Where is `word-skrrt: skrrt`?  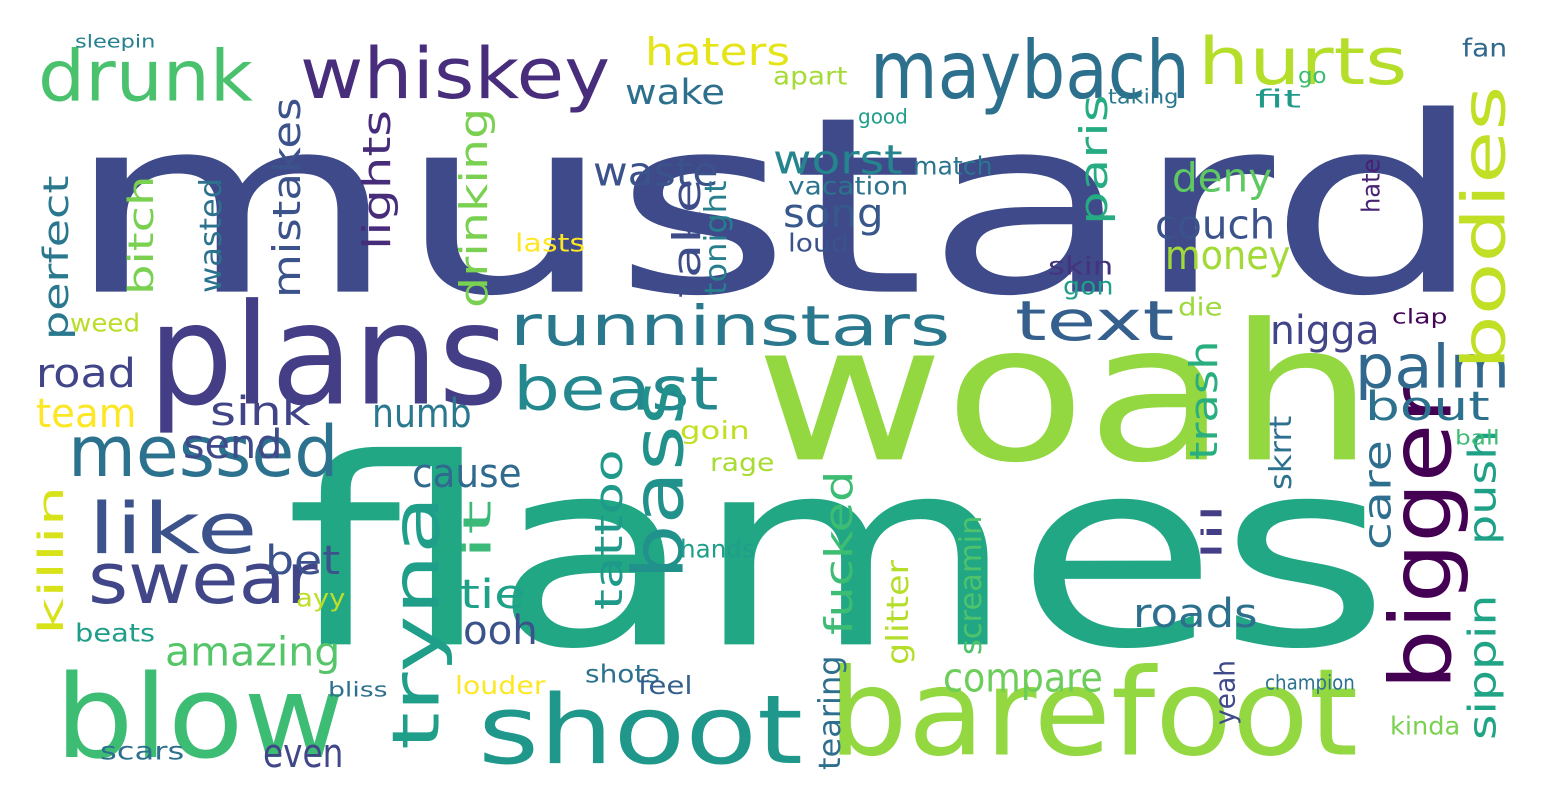 word-skrrt: skrrt is located at coordinates (1282, 452).